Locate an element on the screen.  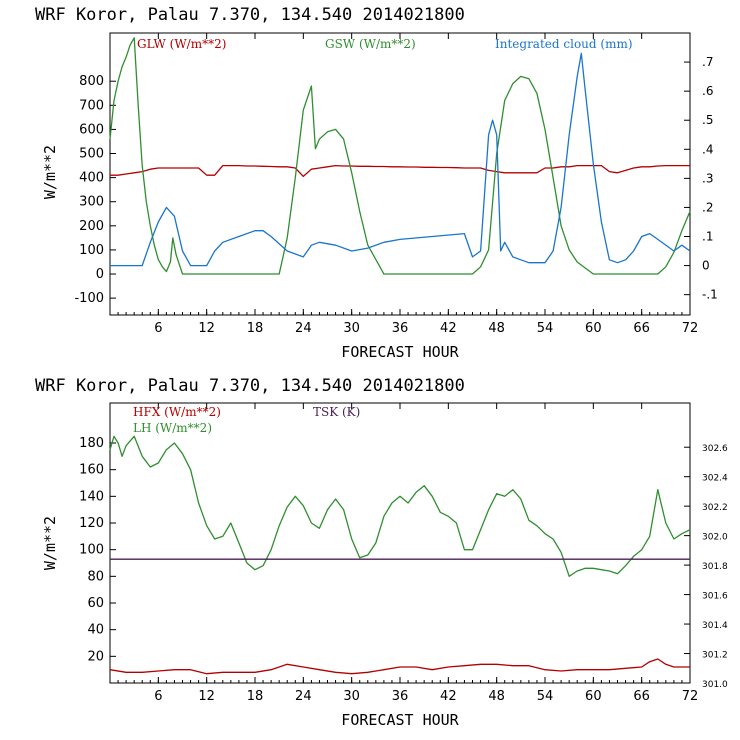
y2-tick-label: 302.2 is located at coordinates (715, 508).